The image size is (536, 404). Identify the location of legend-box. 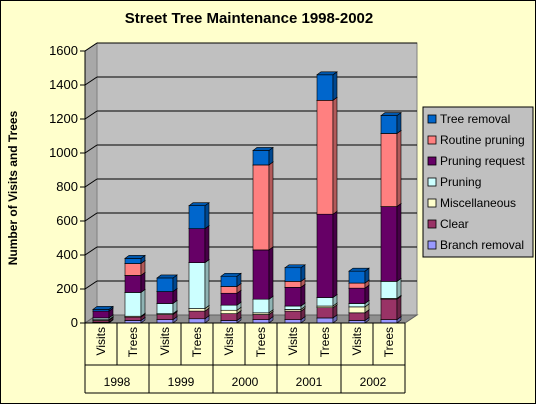
(478, 182).